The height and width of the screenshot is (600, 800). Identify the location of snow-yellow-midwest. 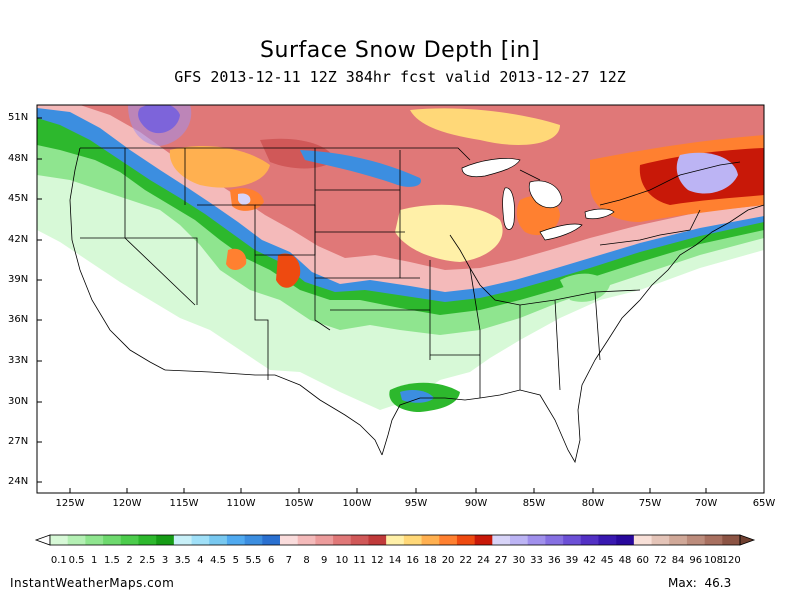
(449, 233).